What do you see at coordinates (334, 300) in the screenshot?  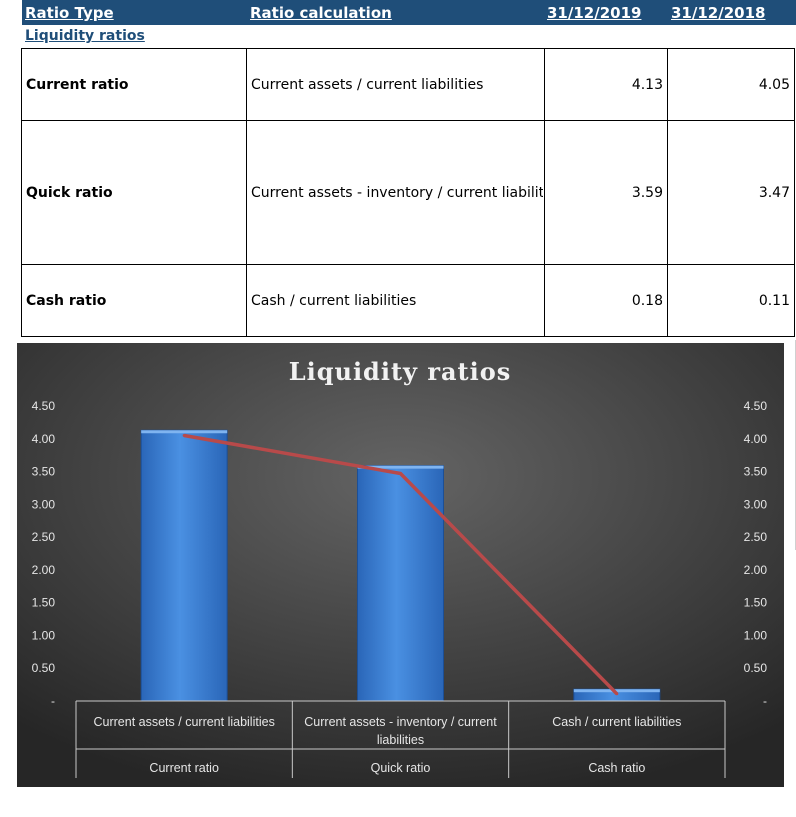 I see `ratio-calculation-text: Cash / current liabilities` at bounding box center [334, 300].